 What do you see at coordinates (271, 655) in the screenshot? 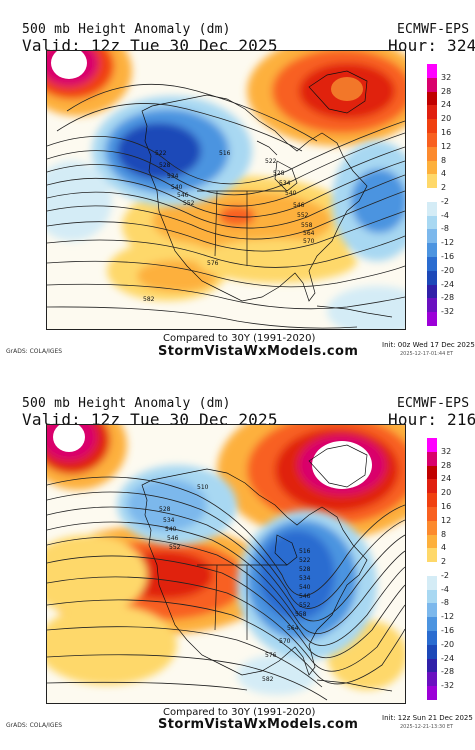
I see `svg-text: 576` at bounding box center [271, 655].